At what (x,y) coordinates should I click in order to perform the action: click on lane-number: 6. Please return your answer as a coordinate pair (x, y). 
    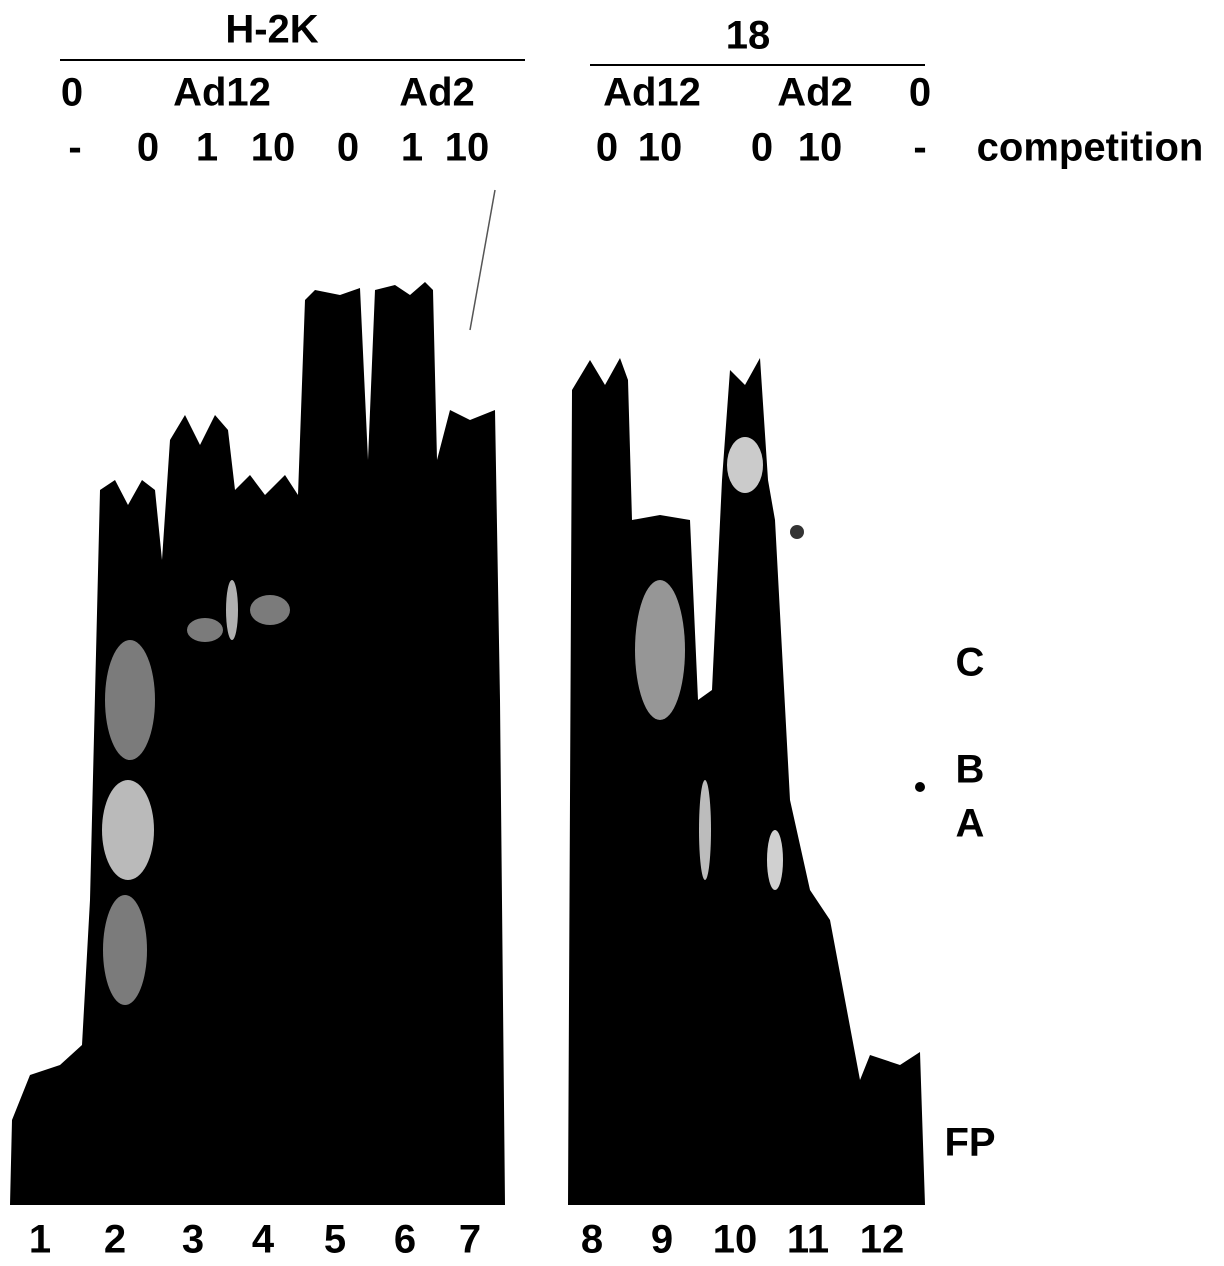
    Looking at the image, I should click on (405, 1240).